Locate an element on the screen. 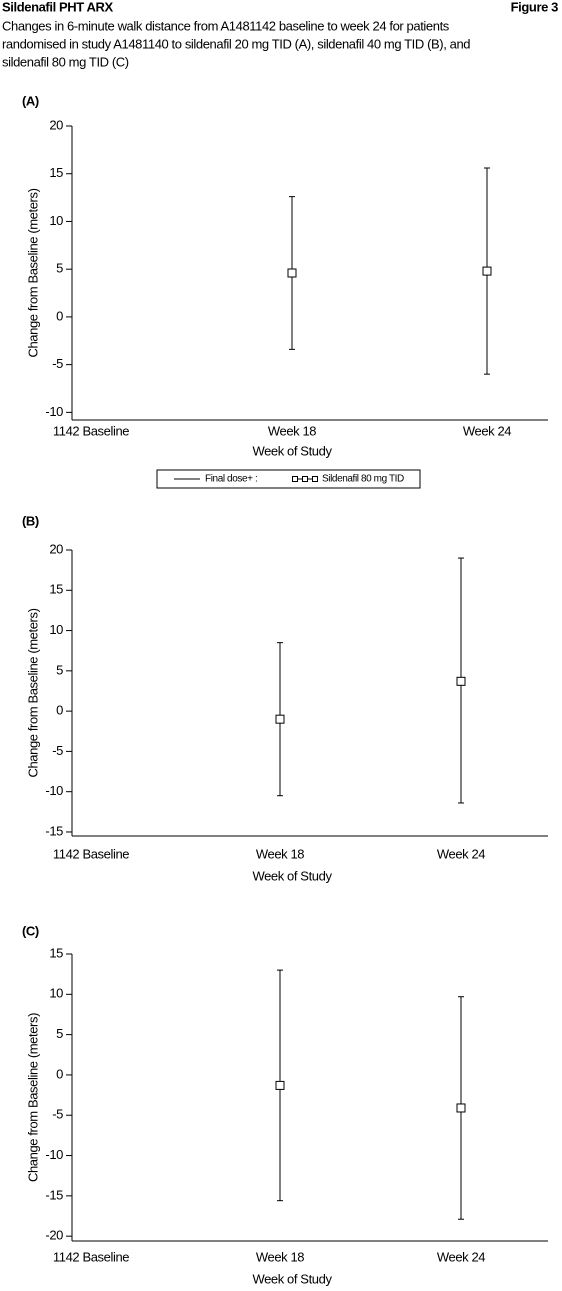 The image size is (562, 1291). panel-label: (C) is located at coordinates (30, 930).